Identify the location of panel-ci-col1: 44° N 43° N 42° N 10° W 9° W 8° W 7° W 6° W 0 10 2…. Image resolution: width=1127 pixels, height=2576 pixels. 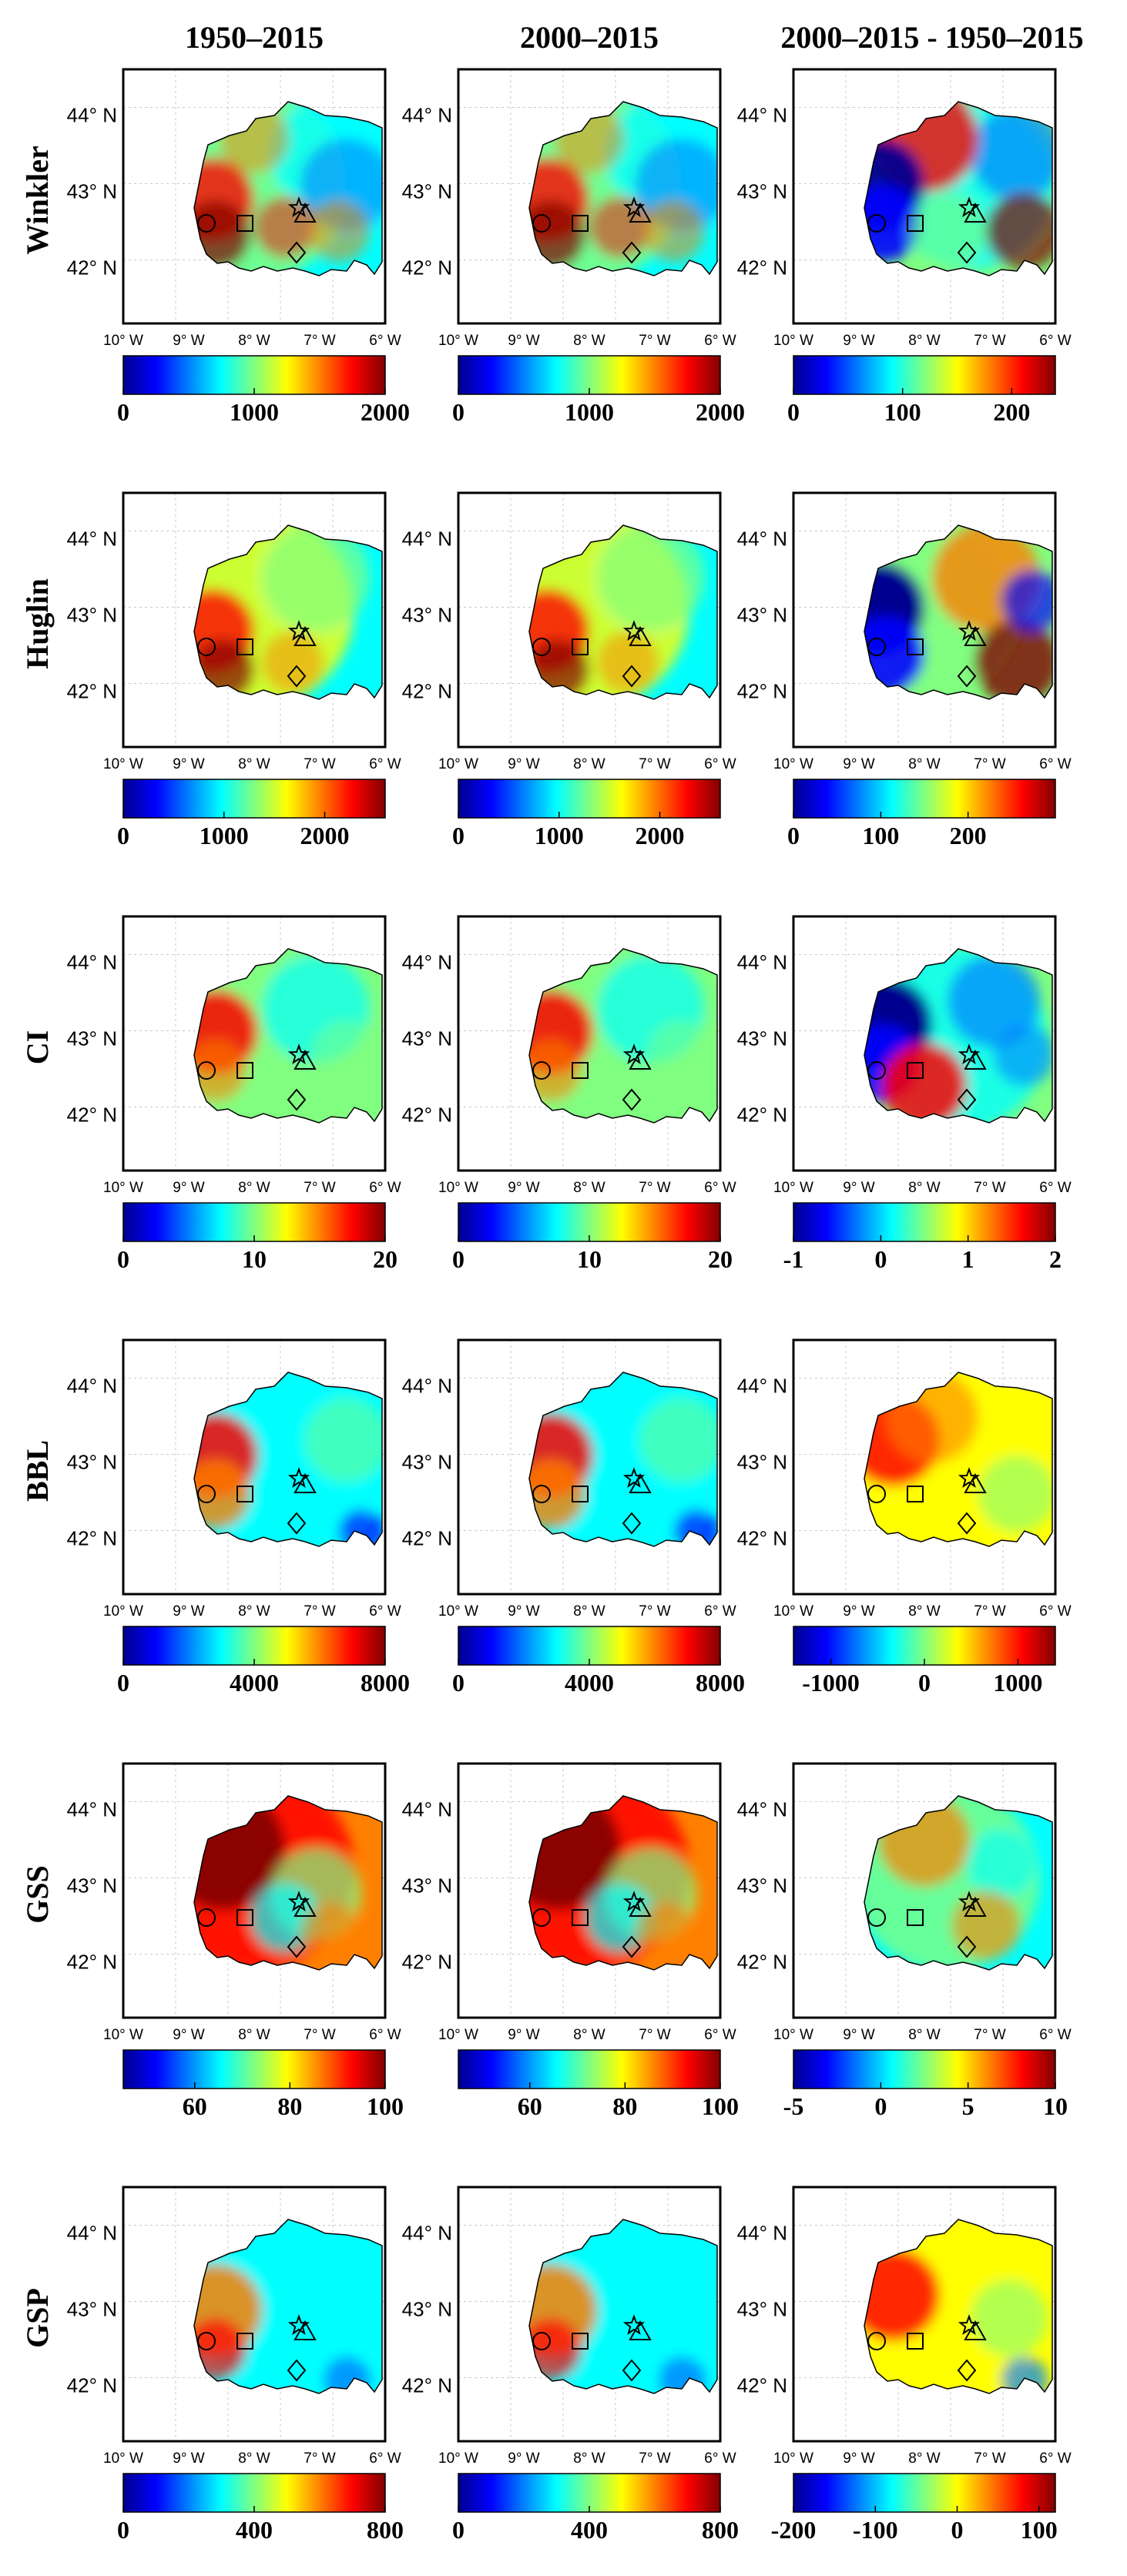
(234, 1094).